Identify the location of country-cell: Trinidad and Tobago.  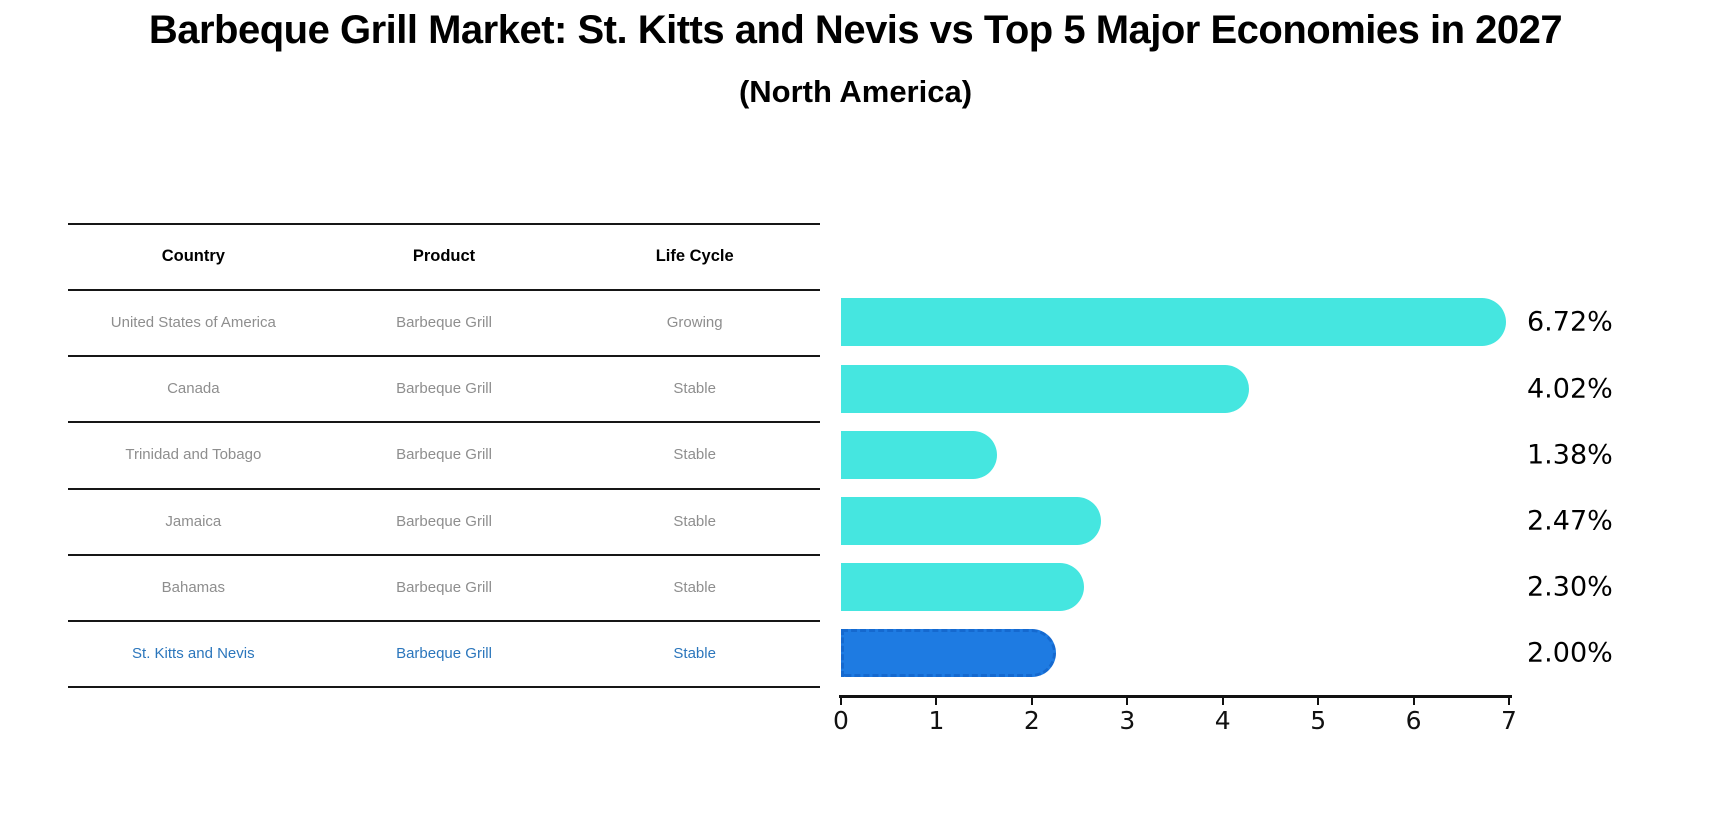
(193, 455).